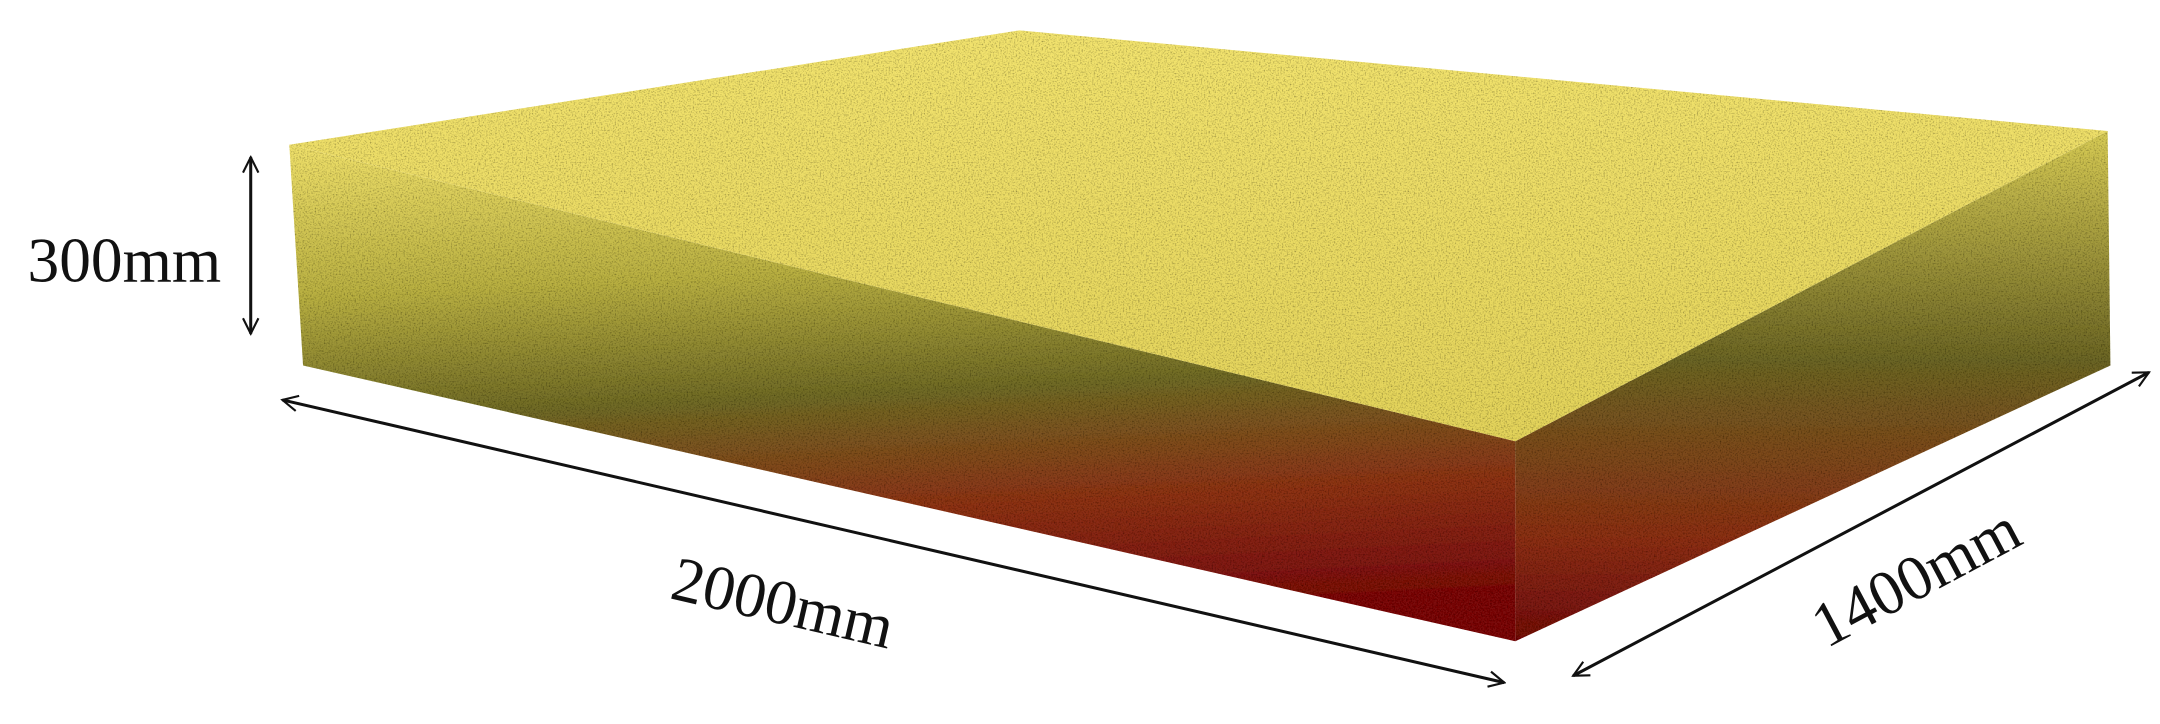  I want to click on length-label: 2000mm, so click(782, 602).